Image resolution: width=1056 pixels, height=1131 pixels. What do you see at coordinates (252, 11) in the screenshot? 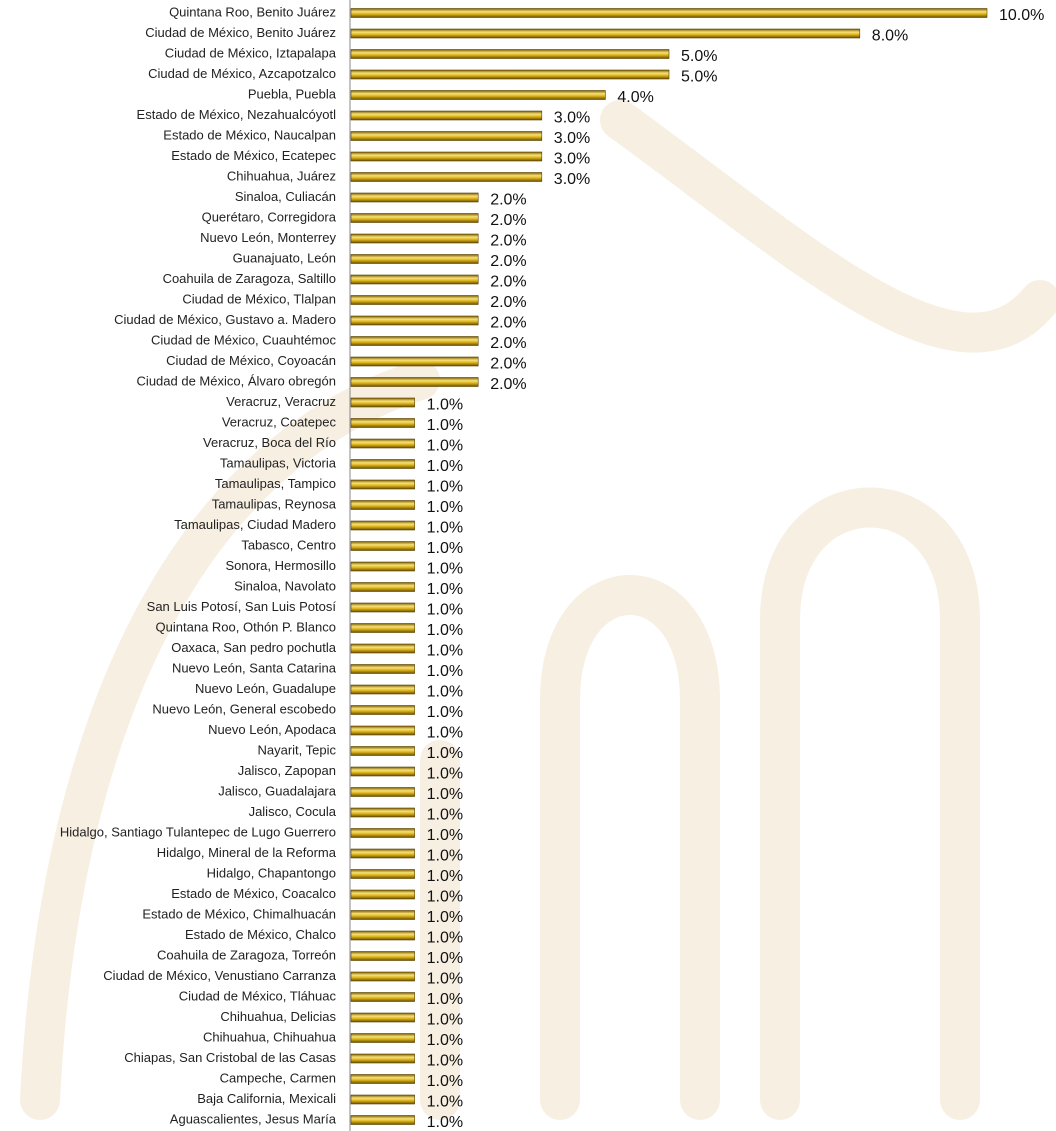
I see `category-label: Quintana Roo, Benito Juárez` at bounding box center [252, 11].